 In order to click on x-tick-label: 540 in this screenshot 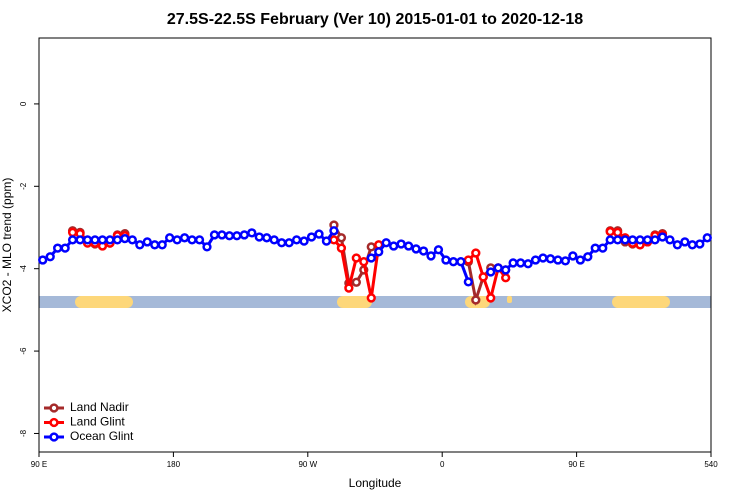, I will do `click(711, 464)`.